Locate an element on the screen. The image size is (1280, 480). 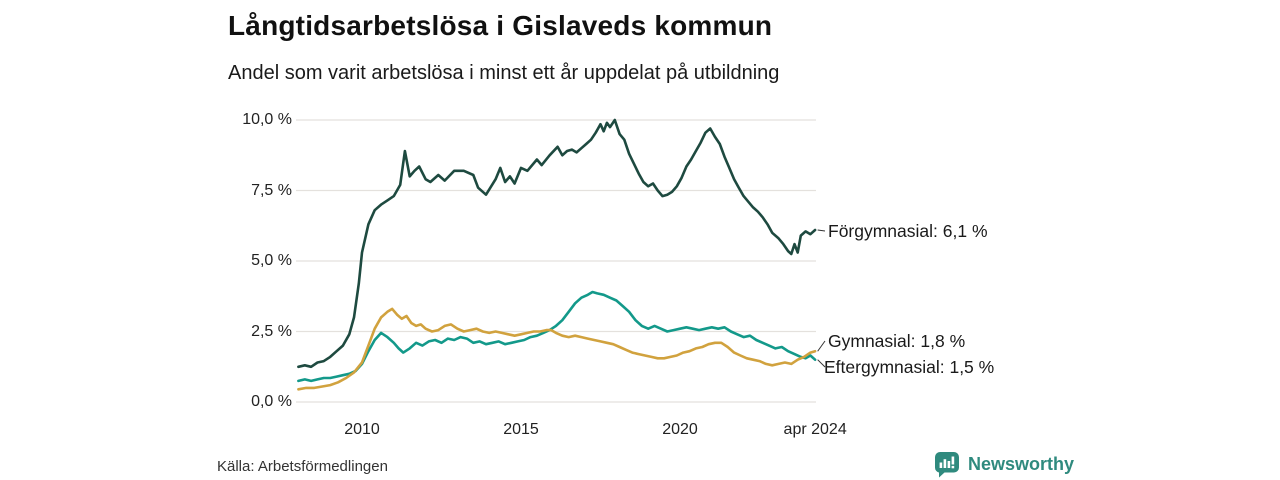
series-label-gymnasial: Gymnasial: 1,8 % is located at coordinates (897, 341).